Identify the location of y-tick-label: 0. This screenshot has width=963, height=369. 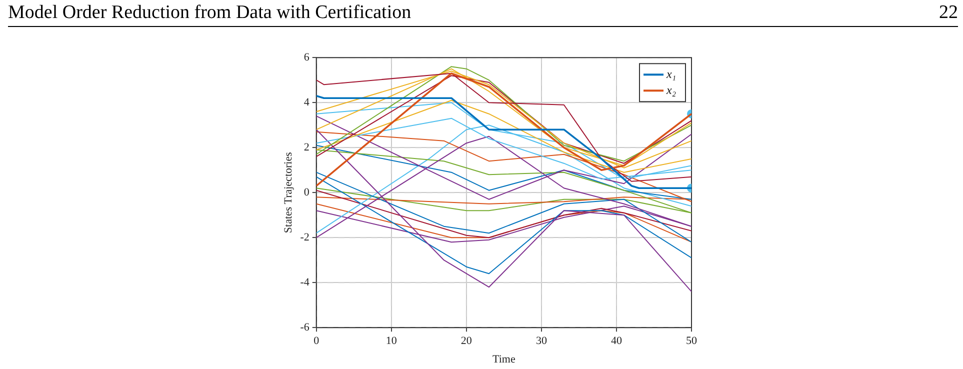
(307, 192).